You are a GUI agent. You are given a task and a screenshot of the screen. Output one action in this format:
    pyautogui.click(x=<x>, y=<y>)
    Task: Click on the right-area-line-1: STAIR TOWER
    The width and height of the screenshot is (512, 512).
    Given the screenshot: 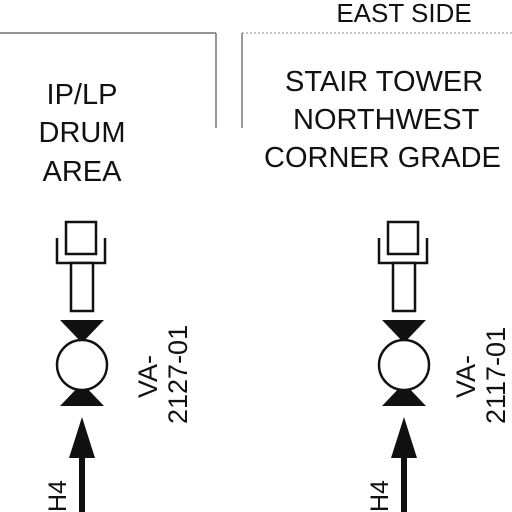 What is the action you would take?
    pyautogui.click(x=384, y=82)
    